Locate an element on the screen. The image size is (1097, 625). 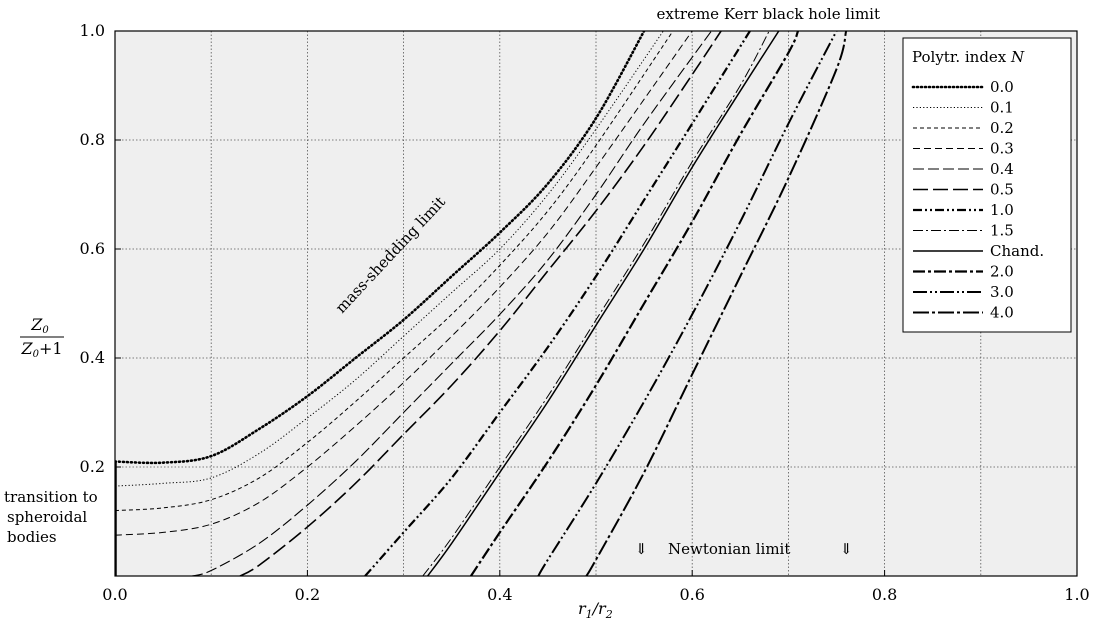
legend-label: 3.0 is located at coordinates (1002, 292).